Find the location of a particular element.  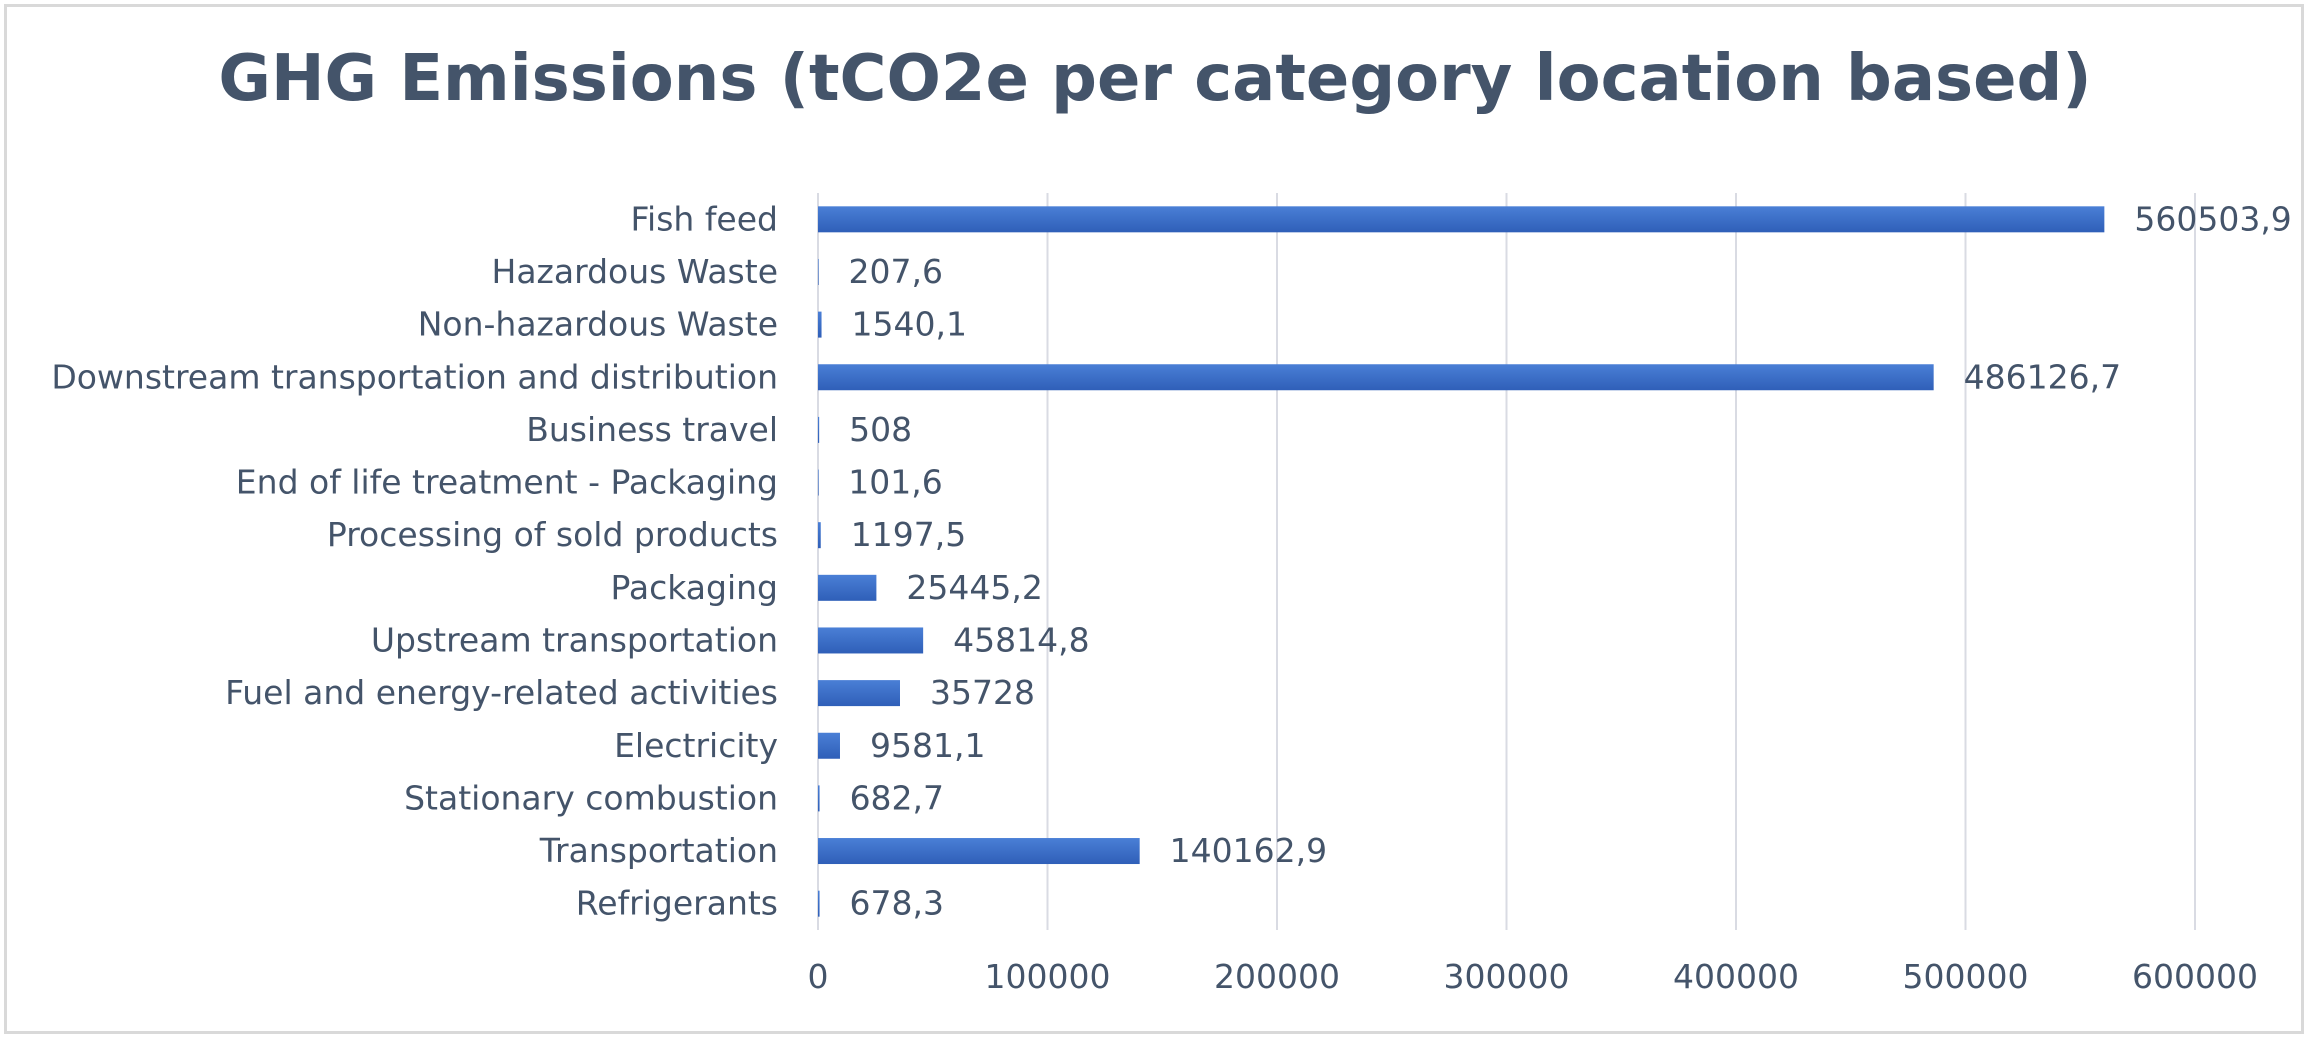

data-label: 25445,2 is located at coordinates (974, 587).